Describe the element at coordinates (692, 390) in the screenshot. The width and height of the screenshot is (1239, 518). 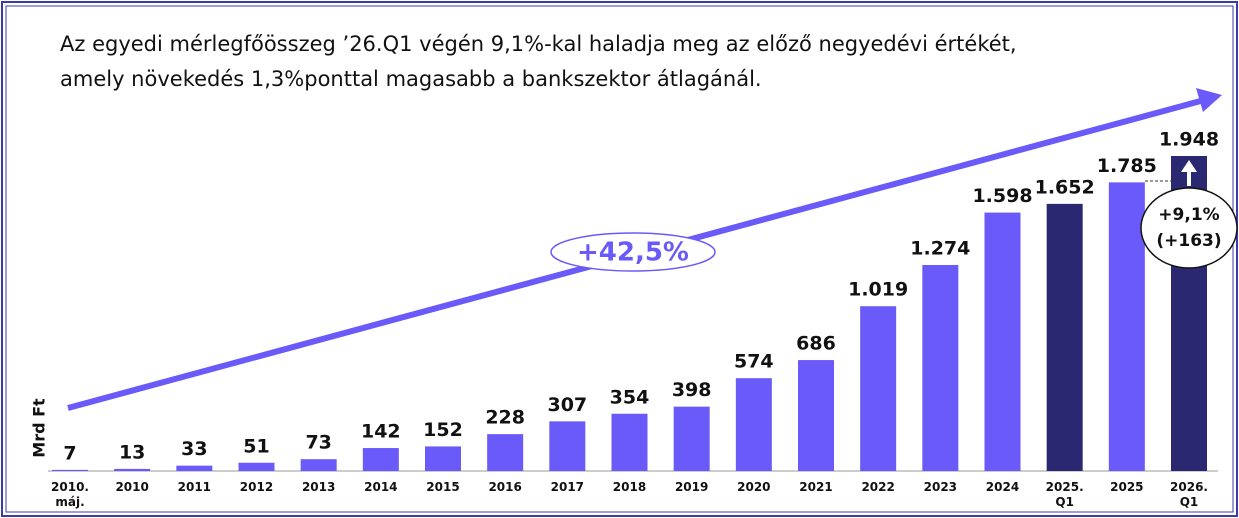
I see `value-label: 398` at that location.